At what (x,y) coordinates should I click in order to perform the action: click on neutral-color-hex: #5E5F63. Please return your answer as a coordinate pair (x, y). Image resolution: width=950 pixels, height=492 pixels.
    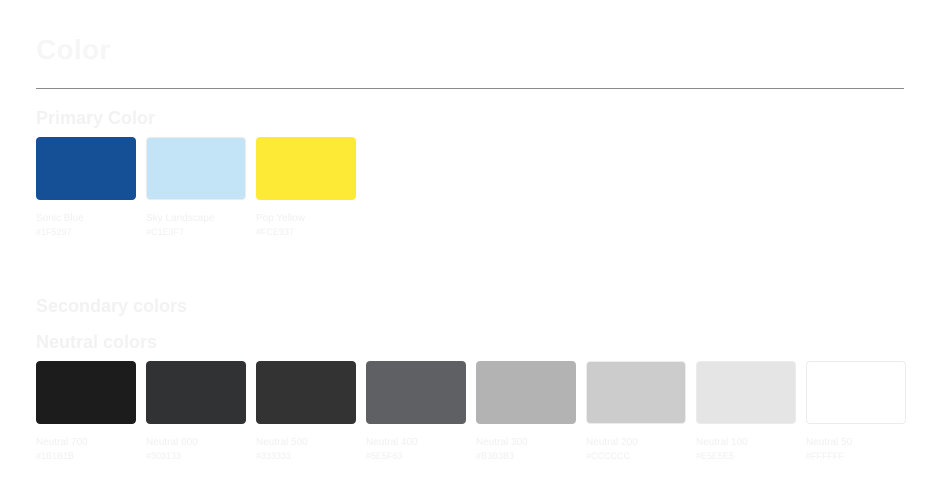
    Looking at the image, I should click on (384, 456).